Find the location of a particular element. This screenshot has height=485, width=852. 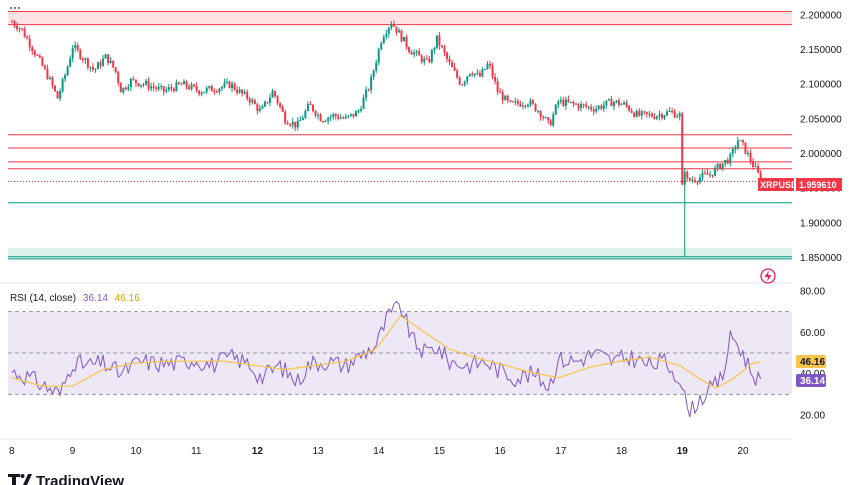

lightning-icon is located at coordinates (768, 276).